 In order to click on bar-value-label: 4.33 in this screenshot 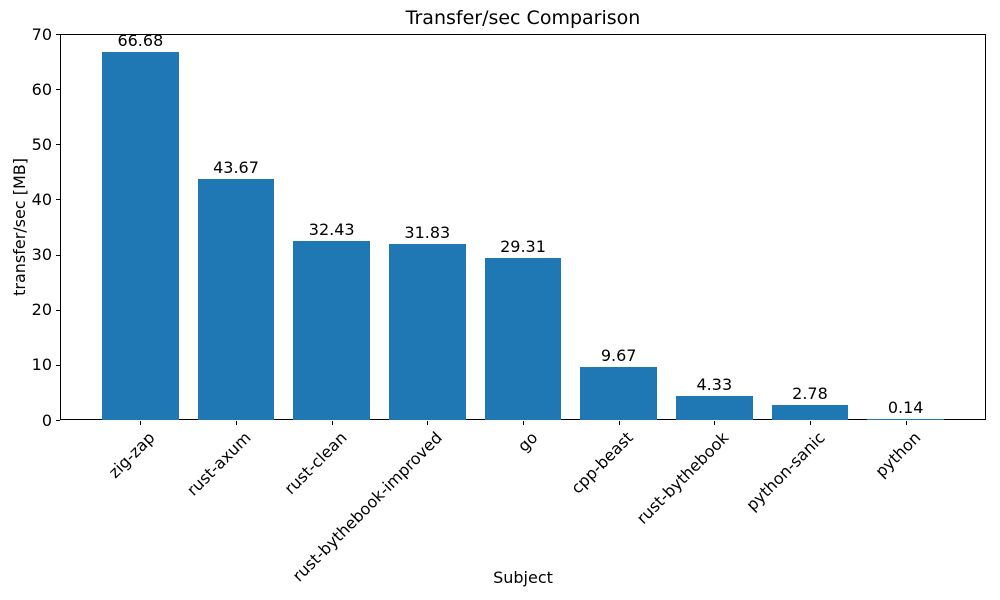, I will do `click(714, 385)`.